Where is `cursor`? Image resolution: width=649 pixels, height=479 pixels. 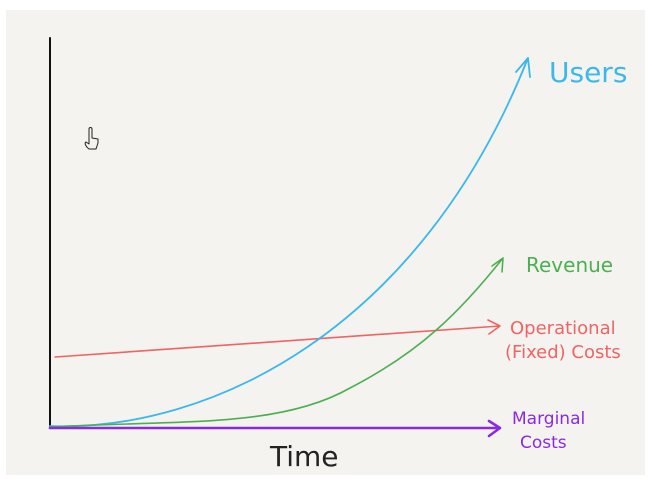 cursor is located at coordinates (91, 138).